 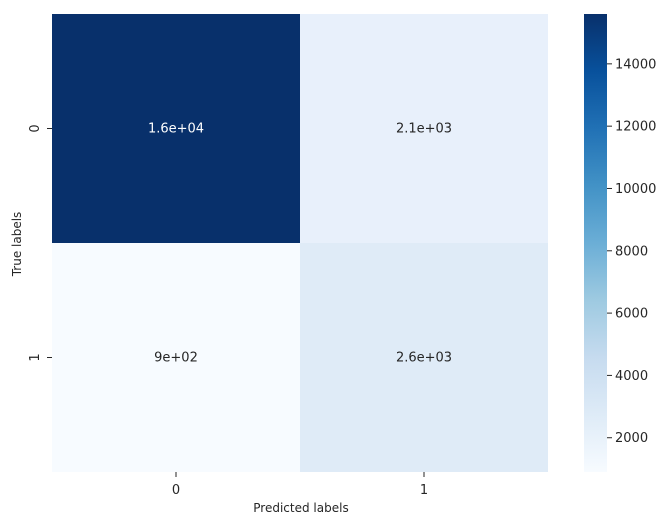 I want to click on cell-annotation-0-0: 1.6e+04, so click(x=176, y=129).